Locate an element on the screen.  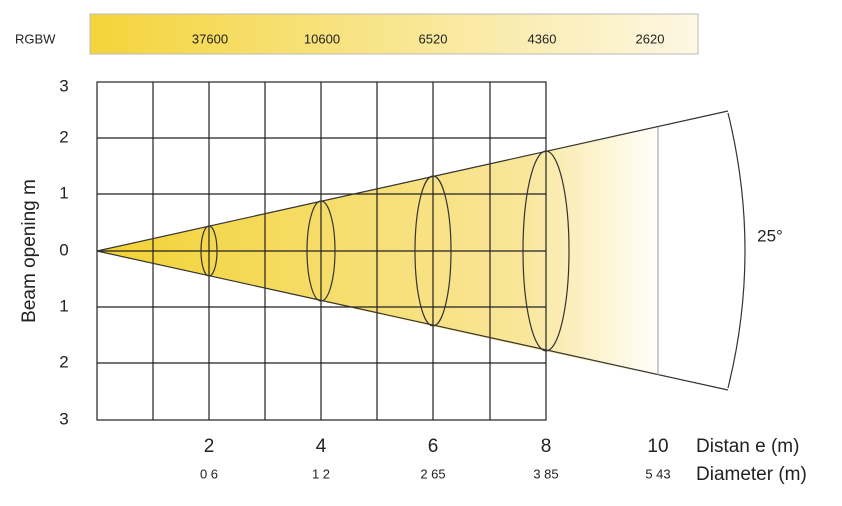
lux-value: 10600 is located at coordinates (322, 38).